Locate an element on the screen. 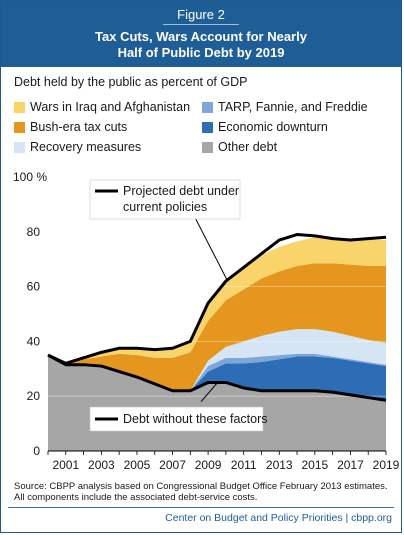 The height and width of the screenshot is (535, 404). without-callout-box is located at coordinates (176, 419).